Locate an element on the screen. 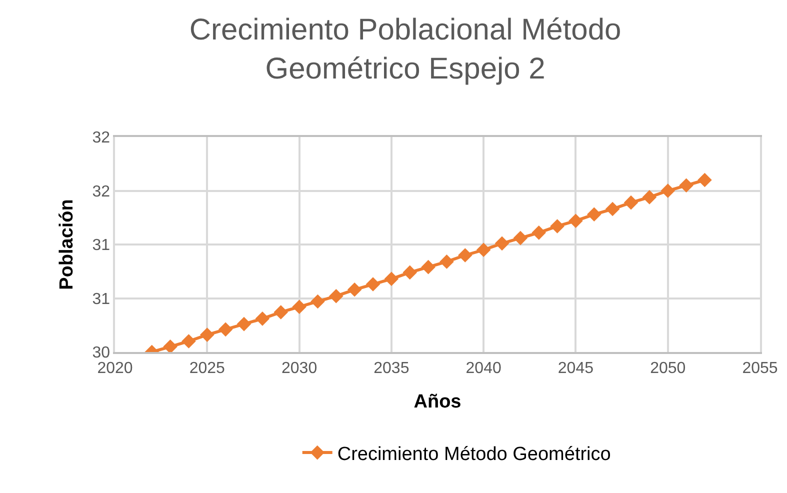 This screenshot has width=787, height=493. x-tick-label: 2030 is located at coordinates (299, 368).